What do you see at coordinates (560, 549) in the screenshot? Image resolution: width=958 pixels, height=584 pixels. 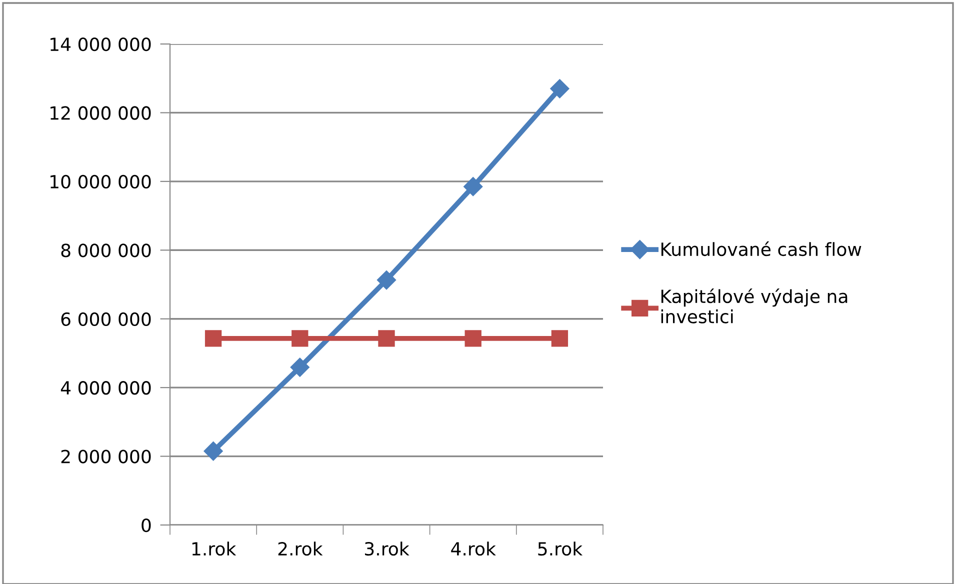 I see `x-tick-label: 5.rok` at bounding box center [560, 549].